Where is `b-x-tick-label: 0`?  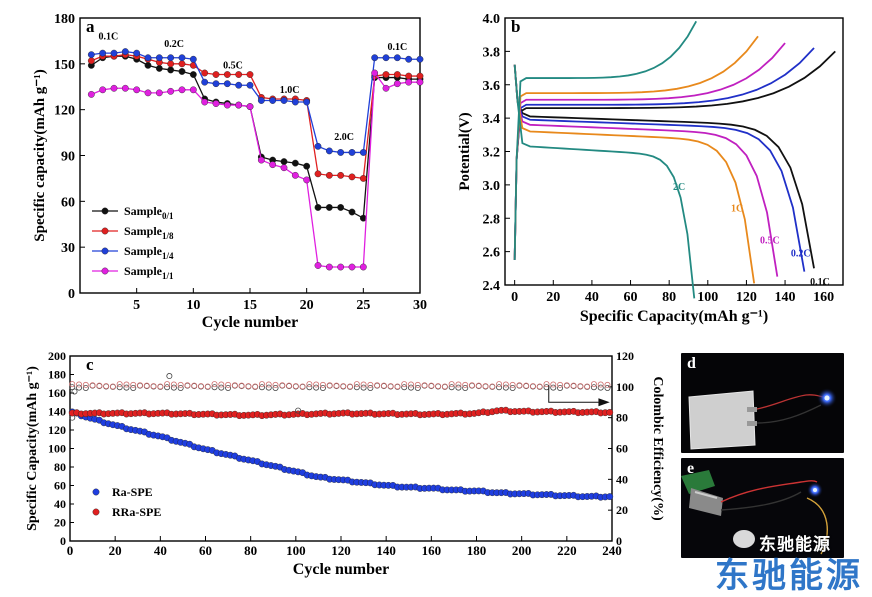 b-x-tick-label: 0 is located at coordinates (514, 297).